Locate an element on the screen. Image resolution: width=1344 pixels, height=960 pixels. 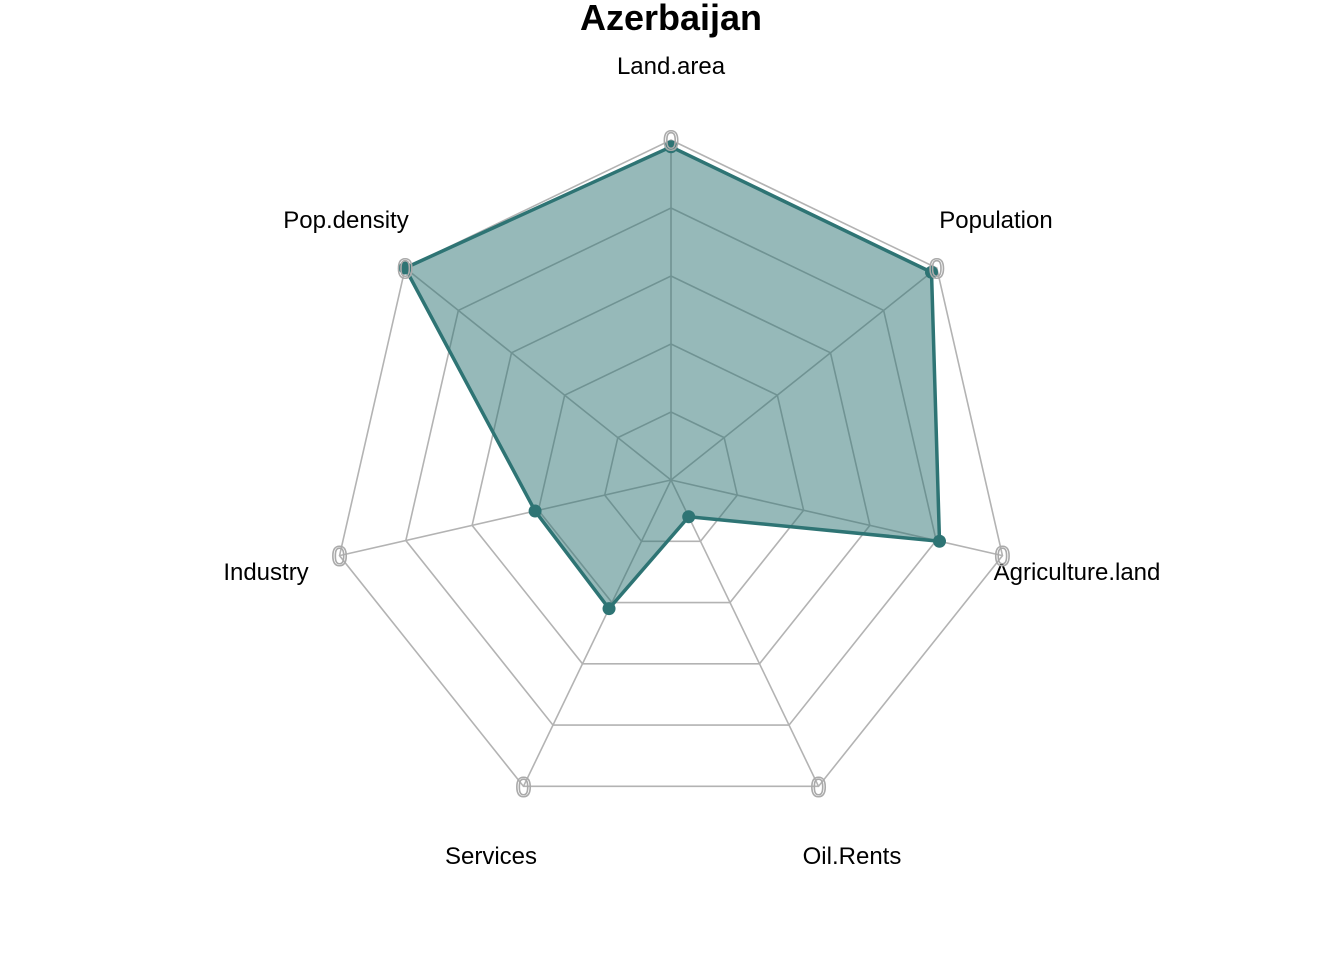
data-point-agriculture-land is located at coordinates (939, 541).